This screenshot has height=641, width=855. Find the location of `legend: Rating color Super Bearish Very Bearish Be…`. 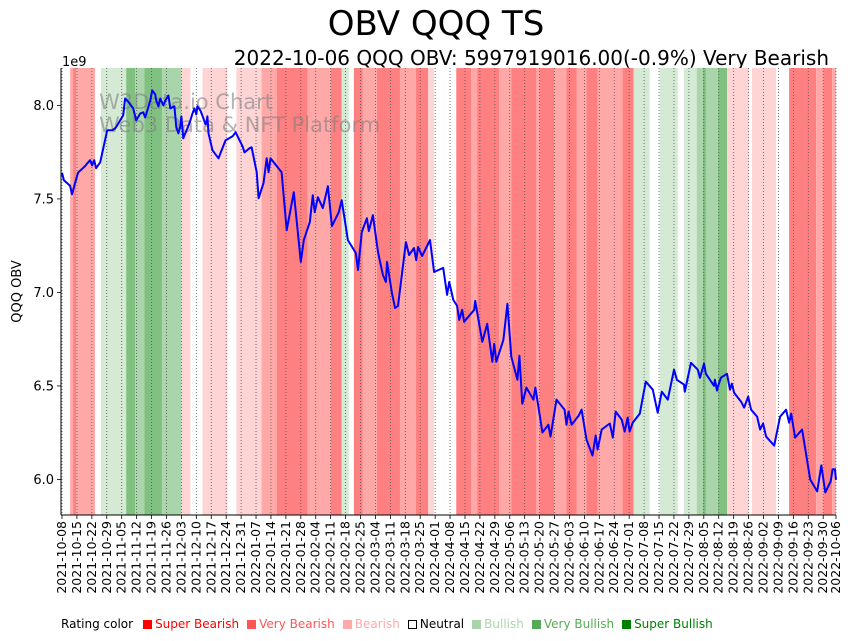

legend: Rating color Super Bearish Very Bearish Be… is located at coordinates (391, 624).